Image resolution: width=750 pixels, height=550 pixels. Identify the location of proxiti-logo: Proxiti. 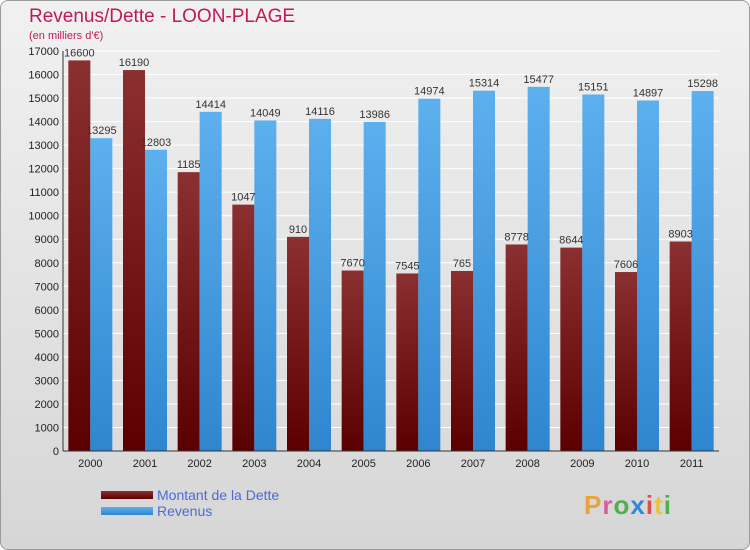
(628, 505).